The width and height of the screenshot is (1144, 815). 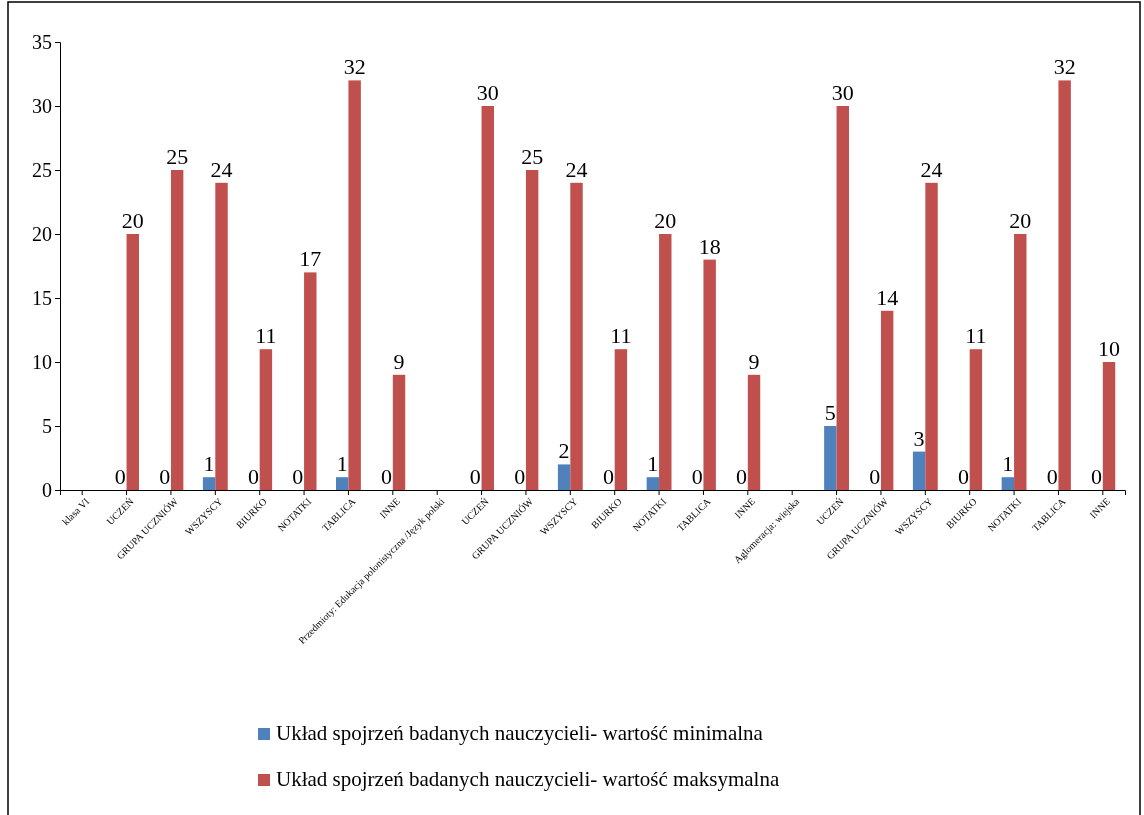 What do you see at coordinates (47, 489) in the screenshot?
I see `y-tick-label: 0` at bounding box center [47, 489].